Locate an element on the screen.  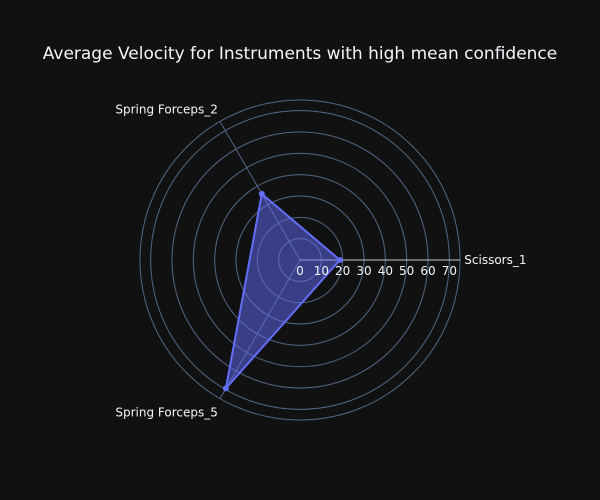
radial-tick-label-20: 20 is located at coordinates (342, 271).